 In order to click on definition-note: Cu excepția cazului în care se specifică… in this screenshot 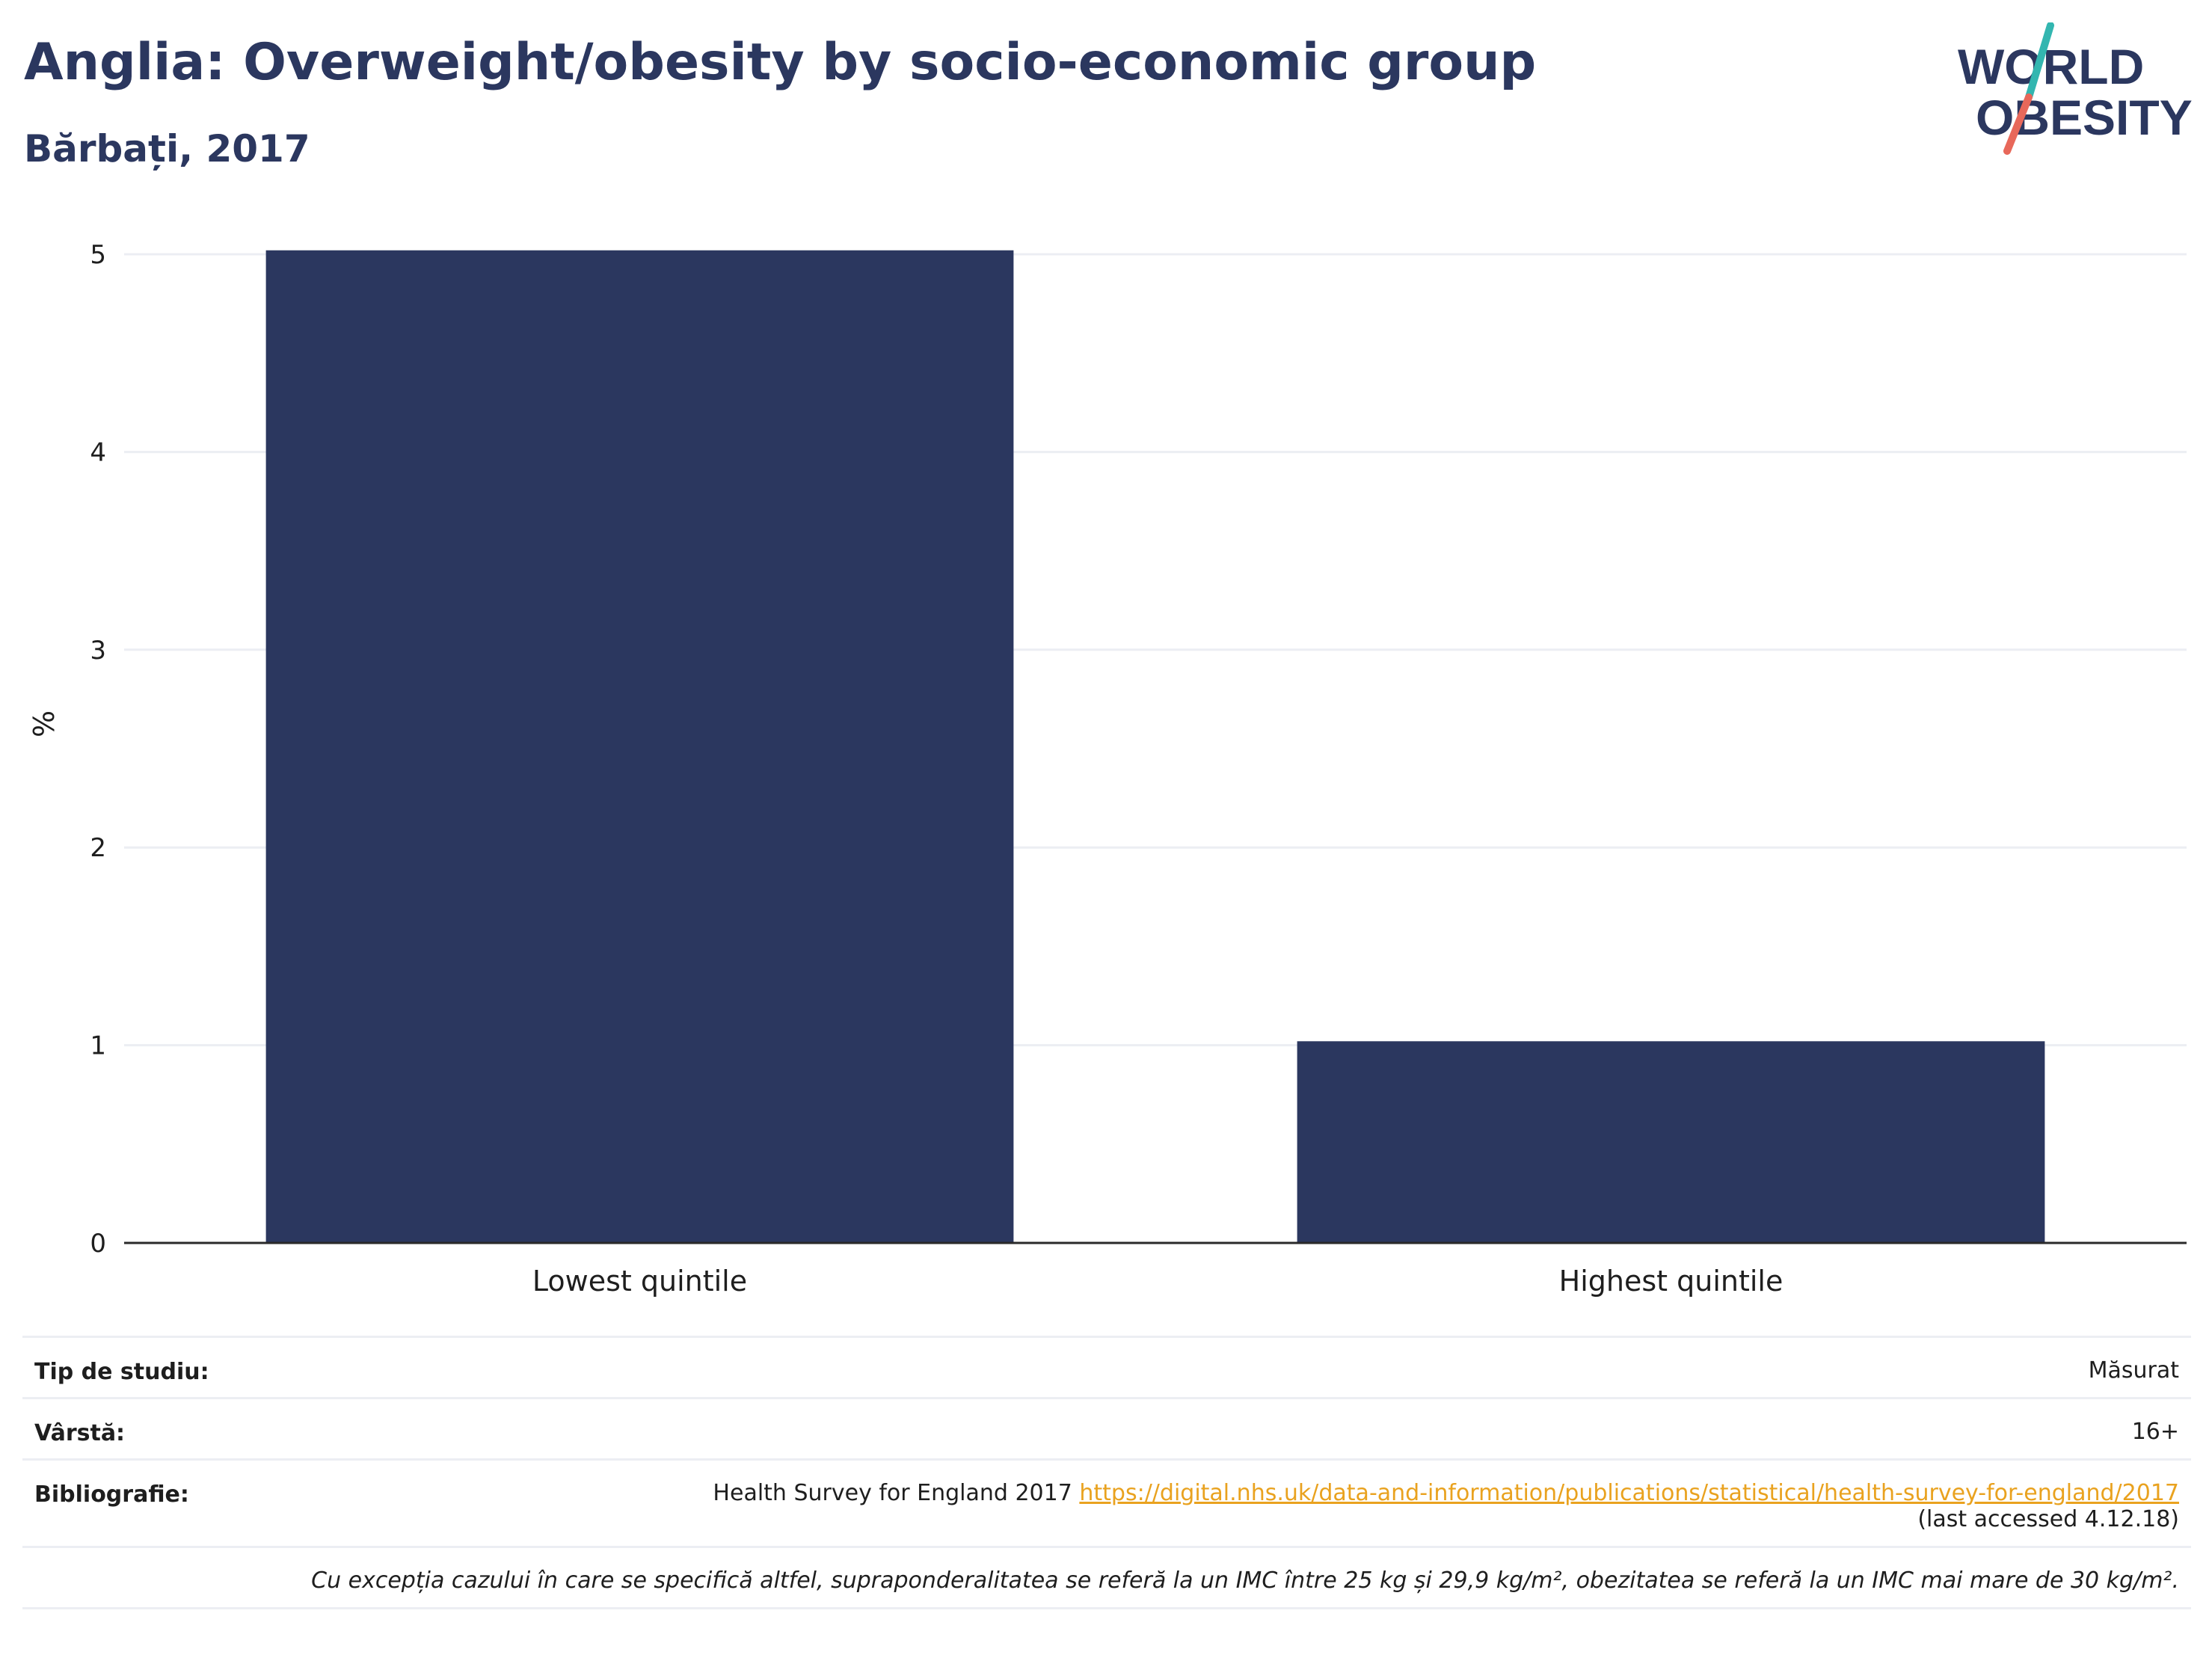, I will do `click(1245, 1581)`.